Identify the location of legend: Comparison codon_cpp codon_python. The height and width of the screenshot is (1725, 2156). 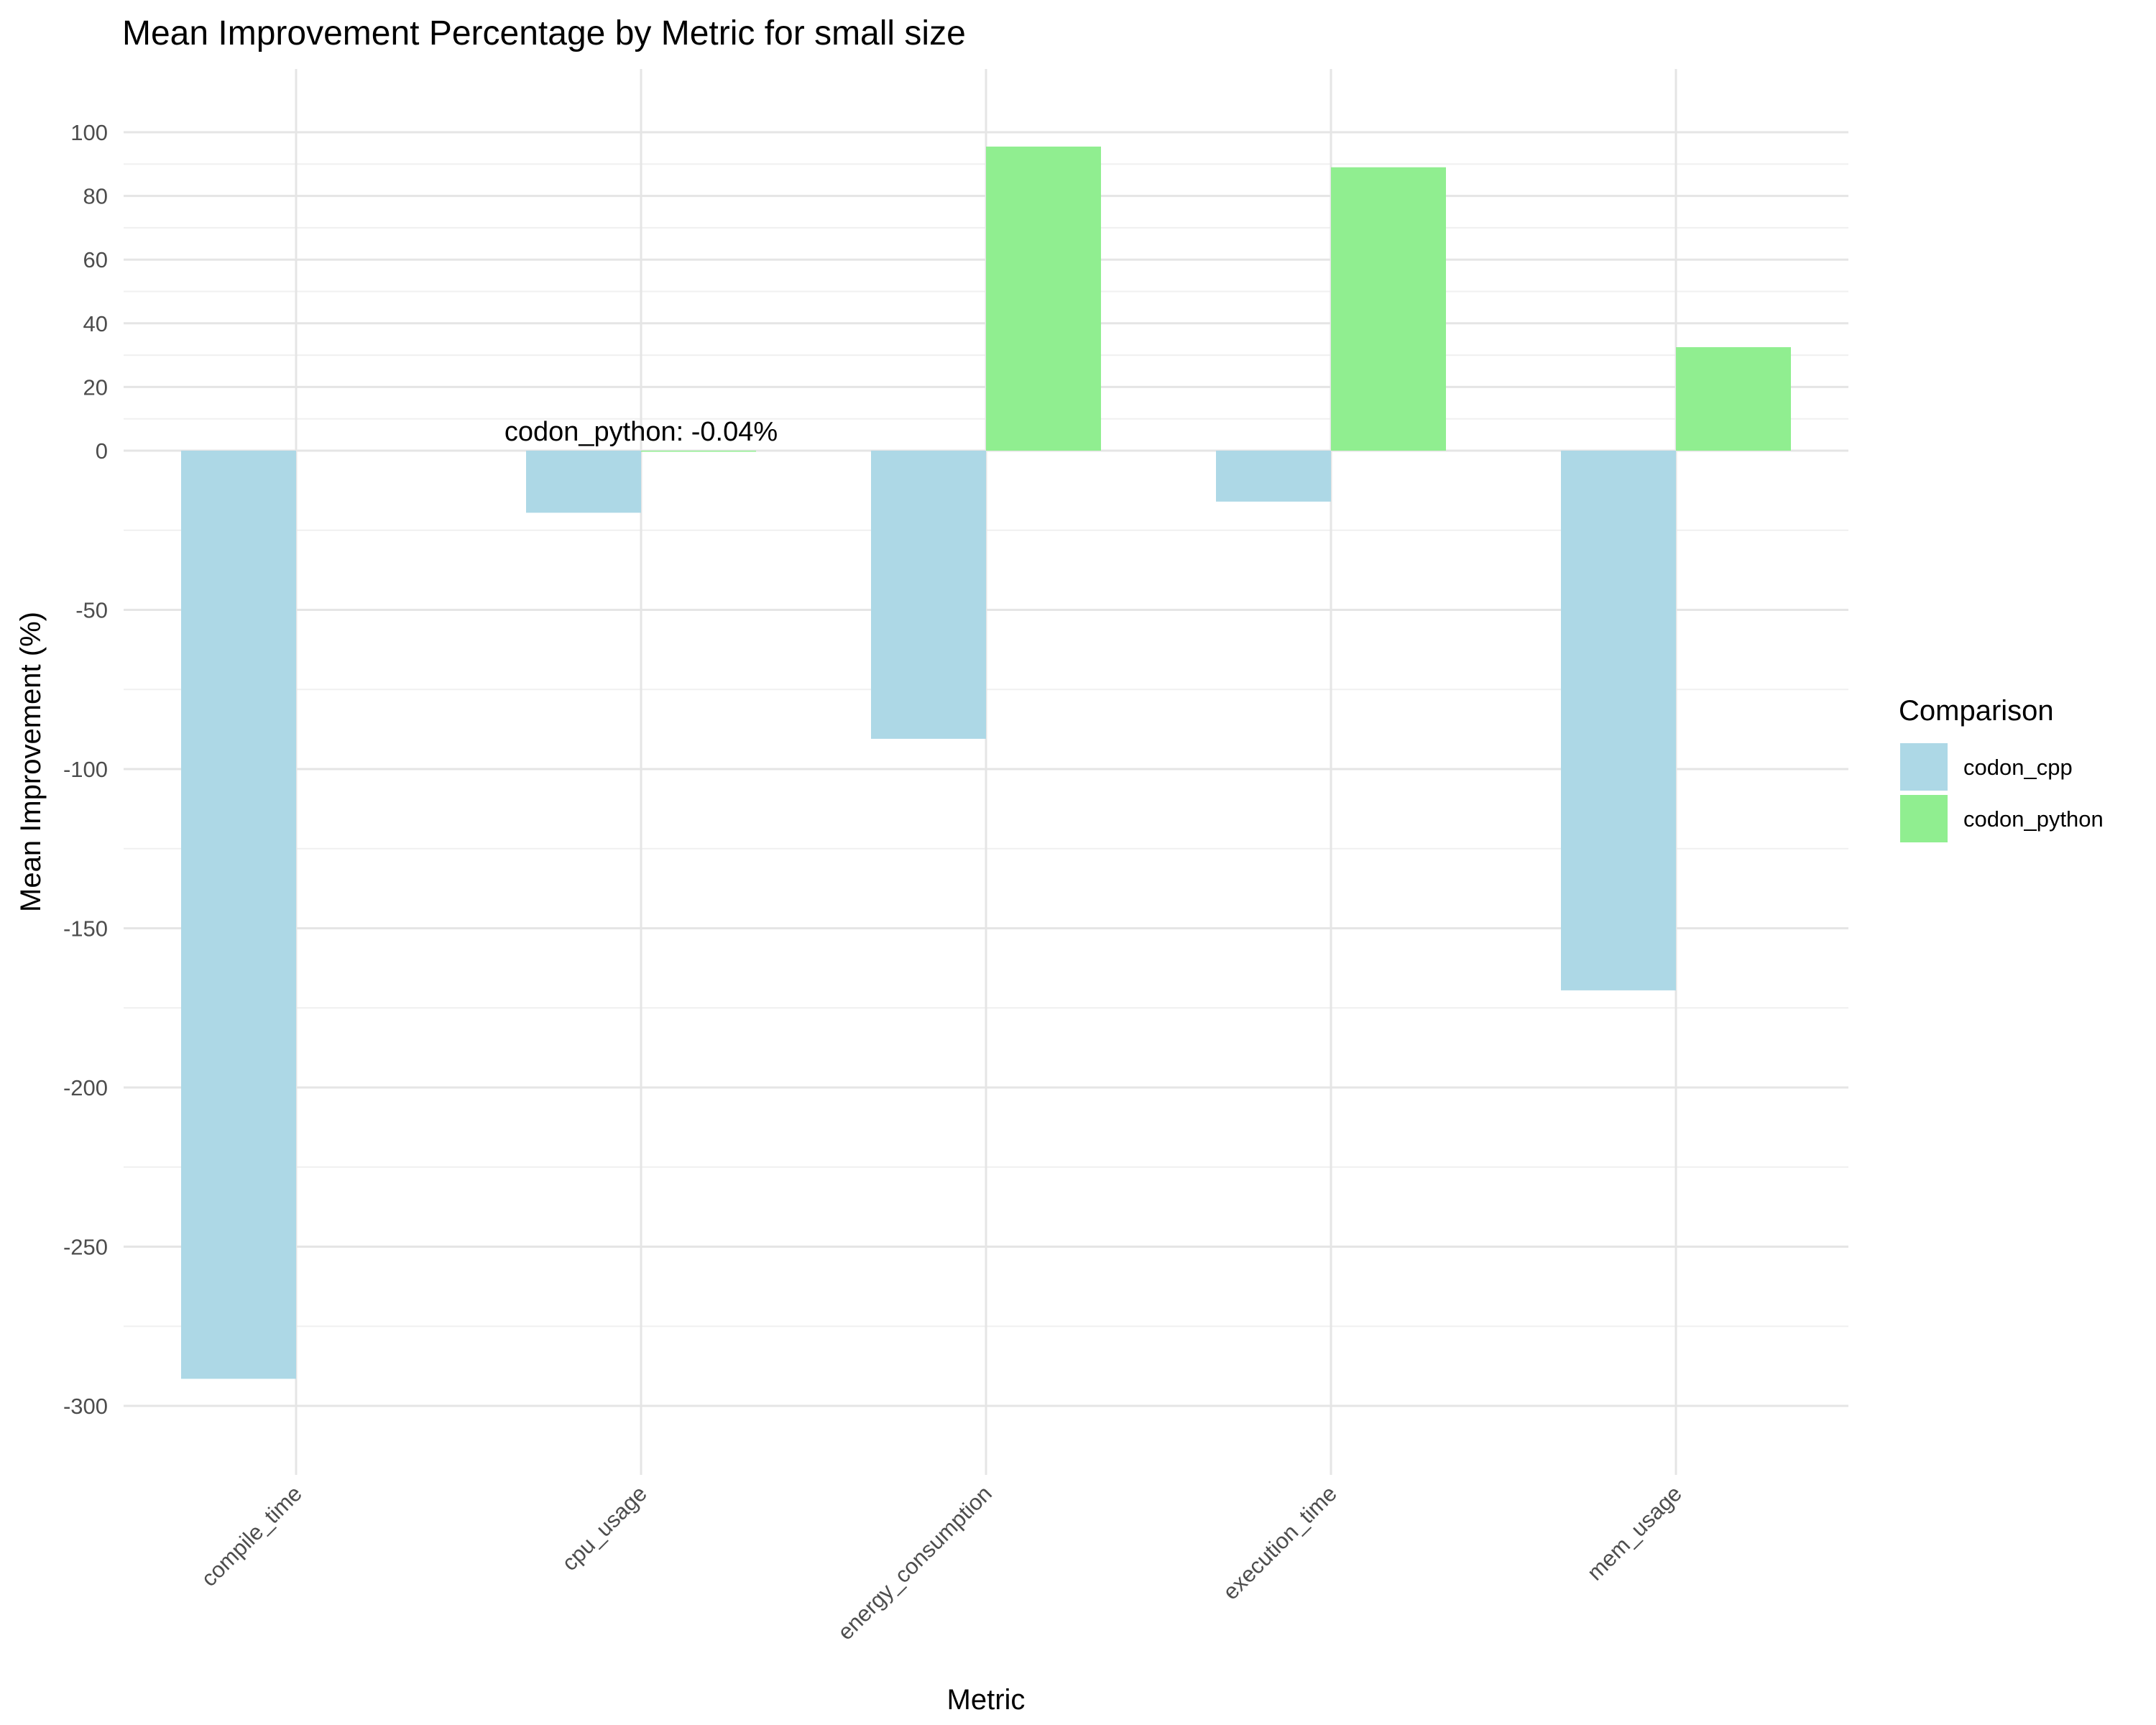
(2002, 768).